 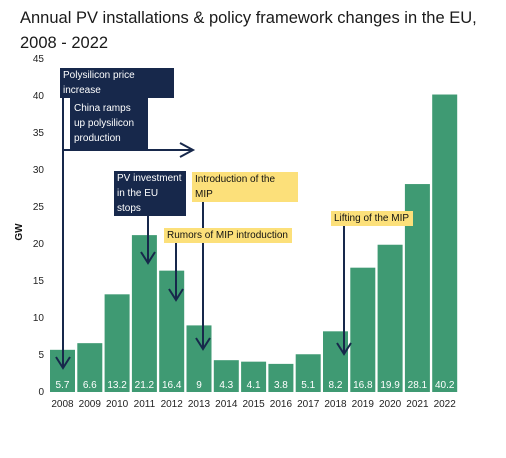 I want to click on arrow-2011-head, so click(x=148, y=258).